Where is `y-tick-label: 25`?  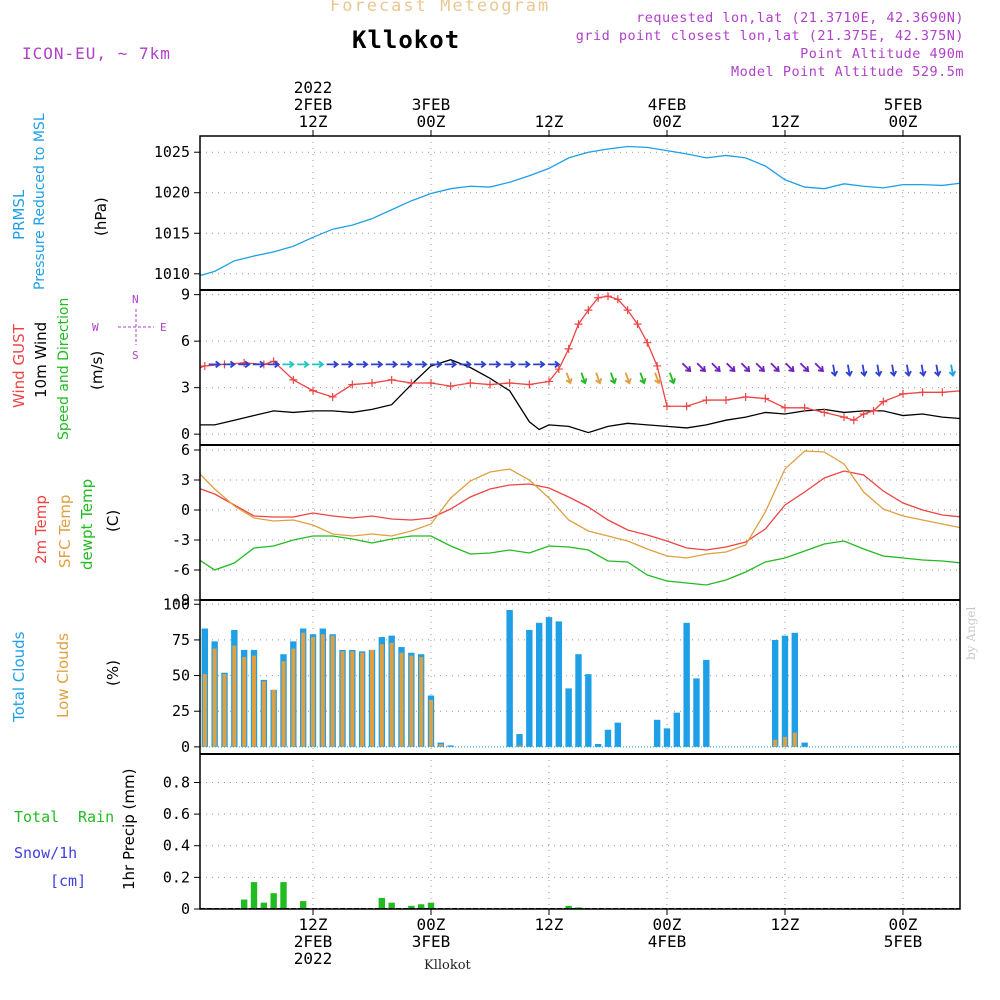
y-tick-label: 25 is located at coordinates (181, 711).